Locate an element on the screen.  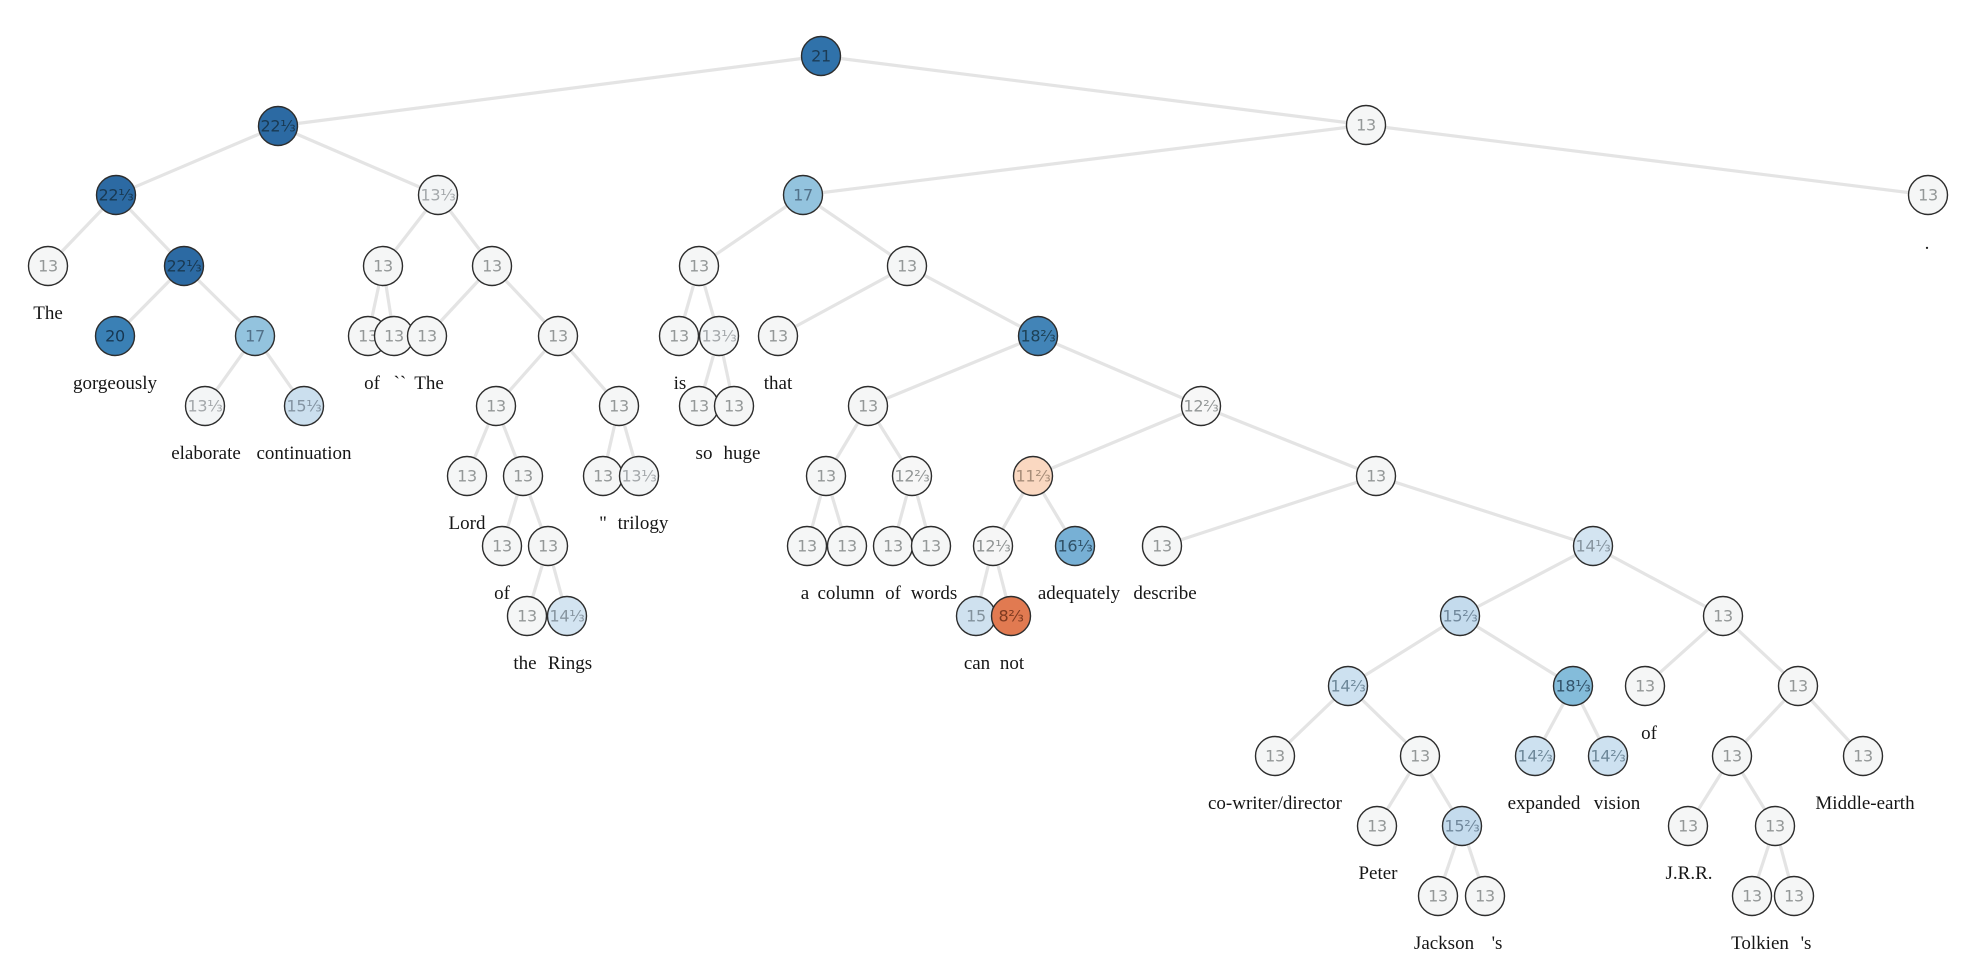
word-label: 's is located at coordinates (1497, 943).